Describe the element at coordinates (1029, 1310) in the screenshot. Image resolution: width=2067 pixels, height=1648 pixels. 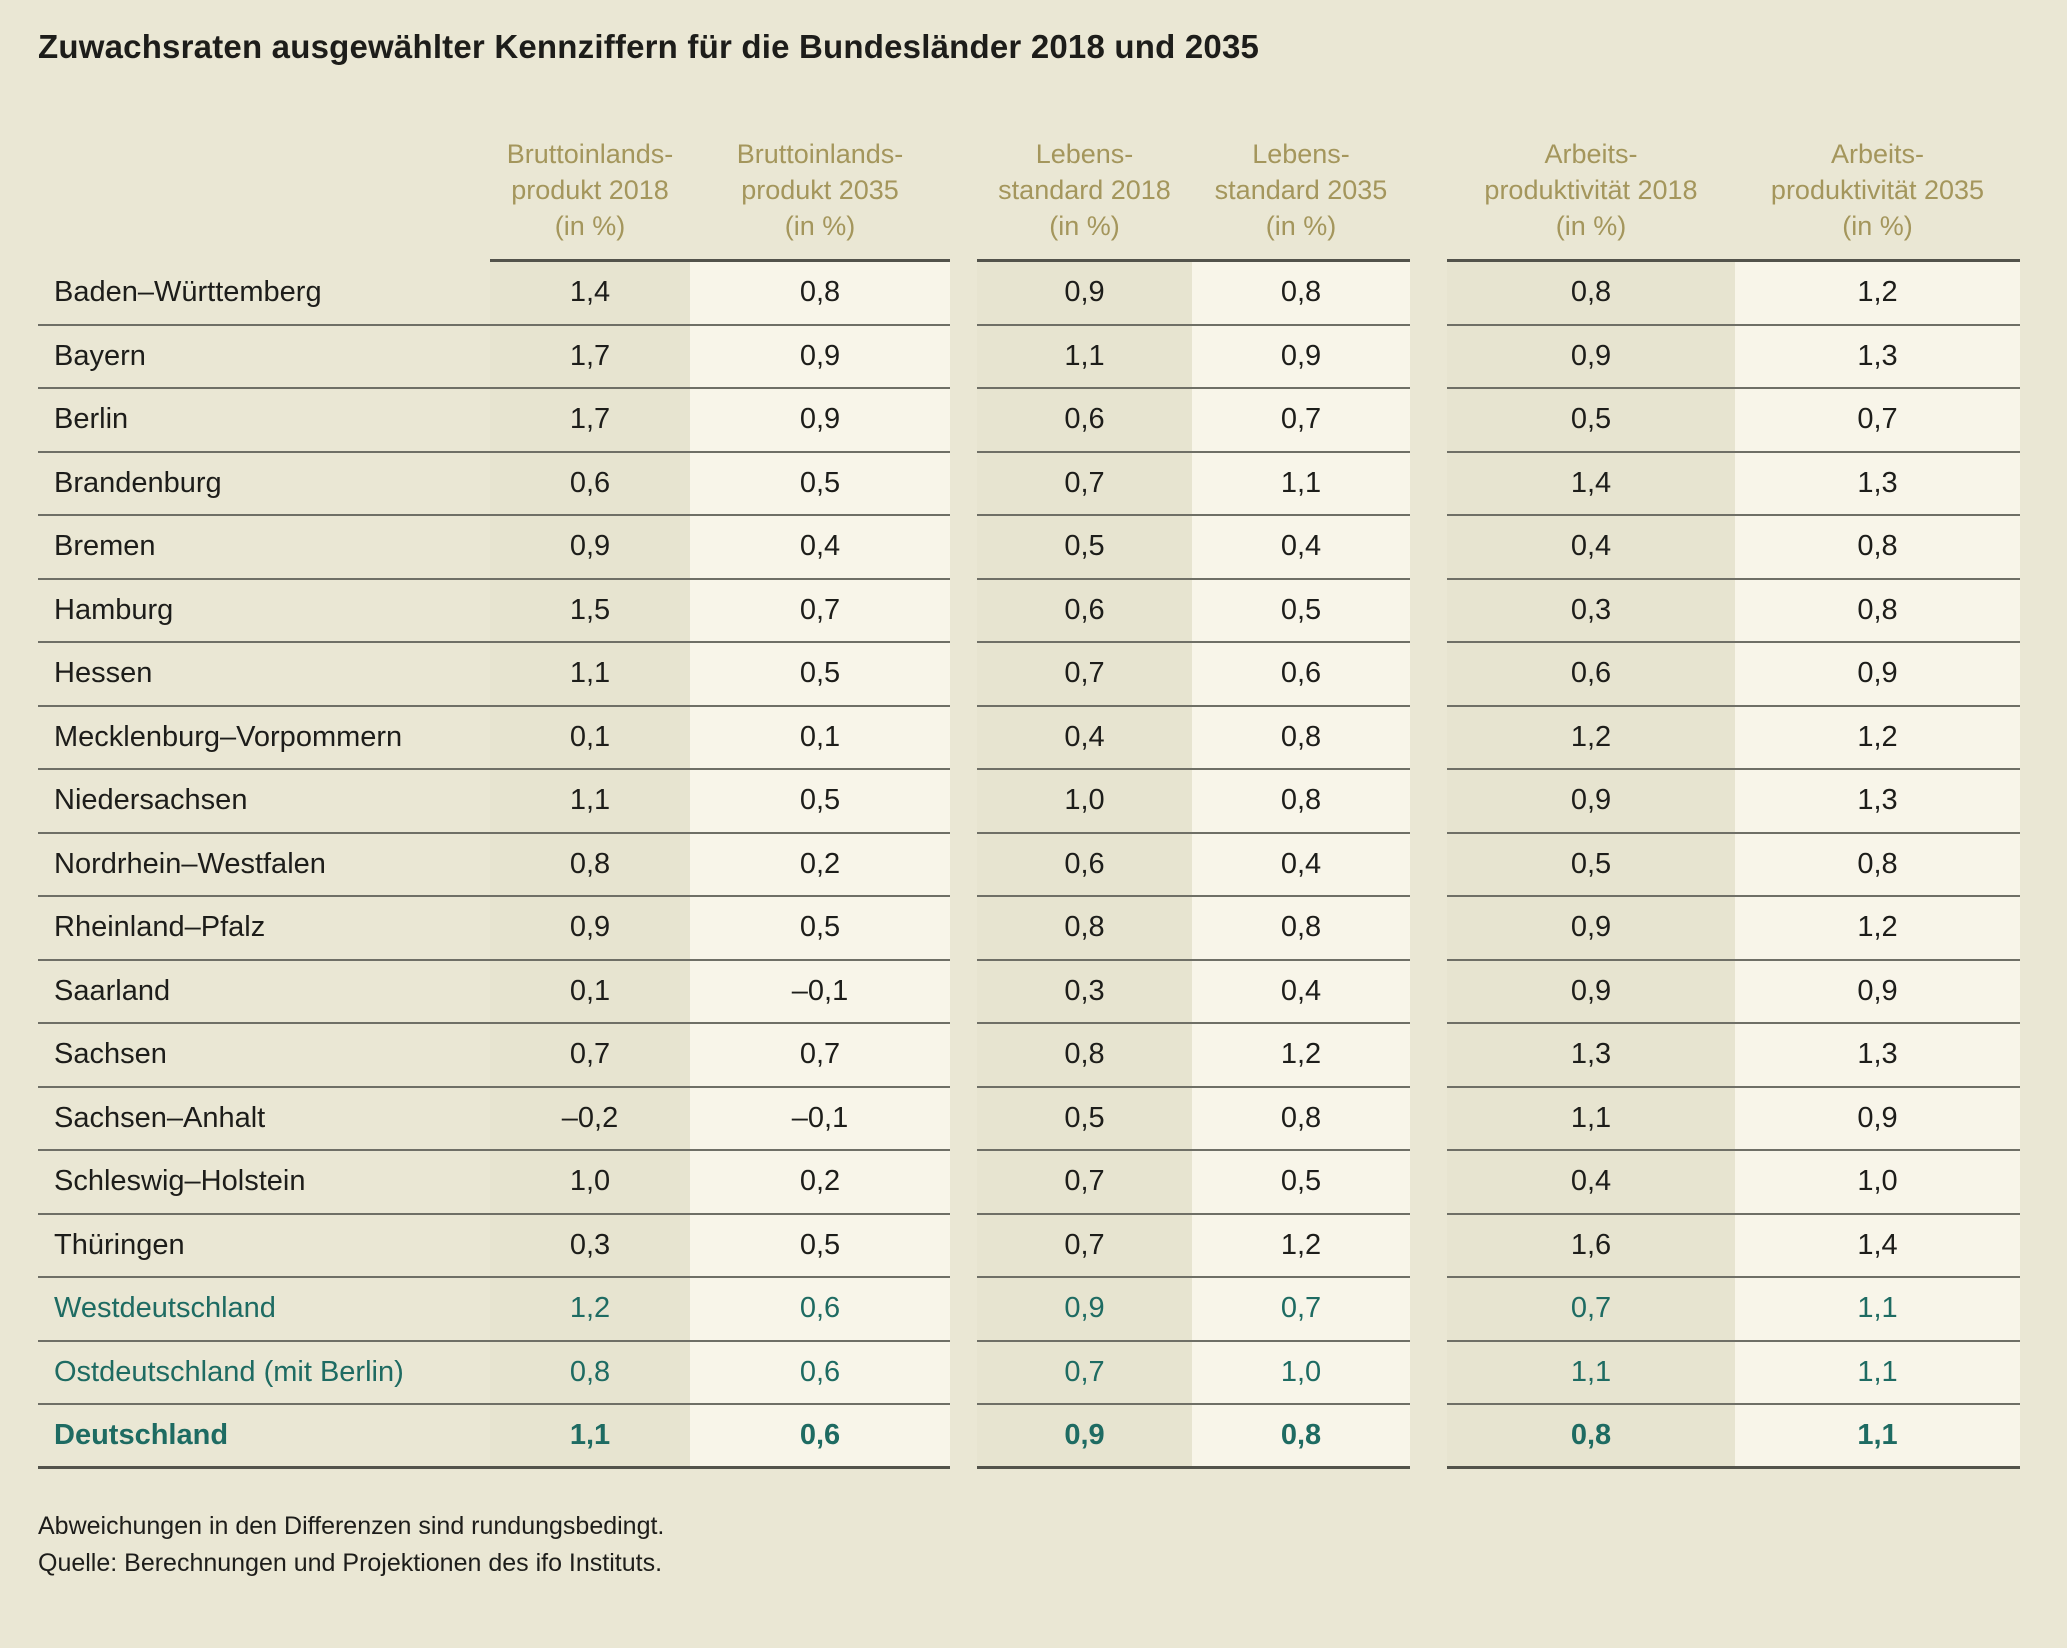
I see `table-row: Westdeutschland 1,2 0,6 0,9 0,7 0,7 1,1` at that location.